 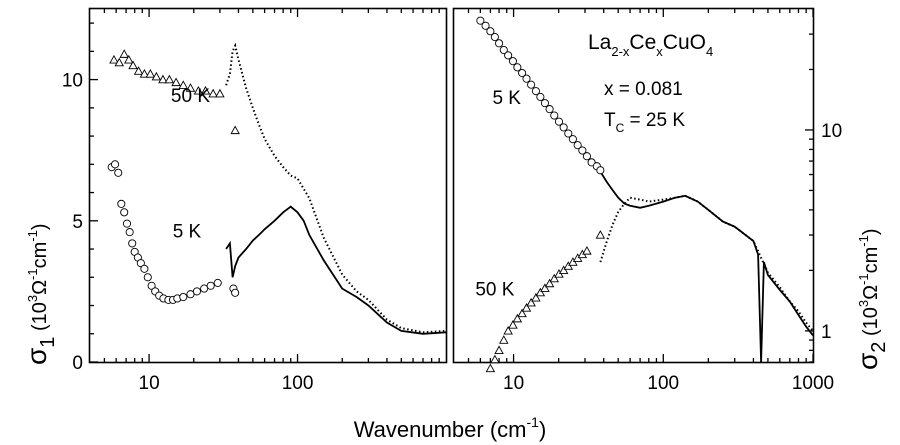 What do you see at coordinates (650, 83) in the screenshot?
I see `sample-annotation: La2-xCexCuO4 x = 0.081 TC = 25 K` at bounding box center [650, 83].